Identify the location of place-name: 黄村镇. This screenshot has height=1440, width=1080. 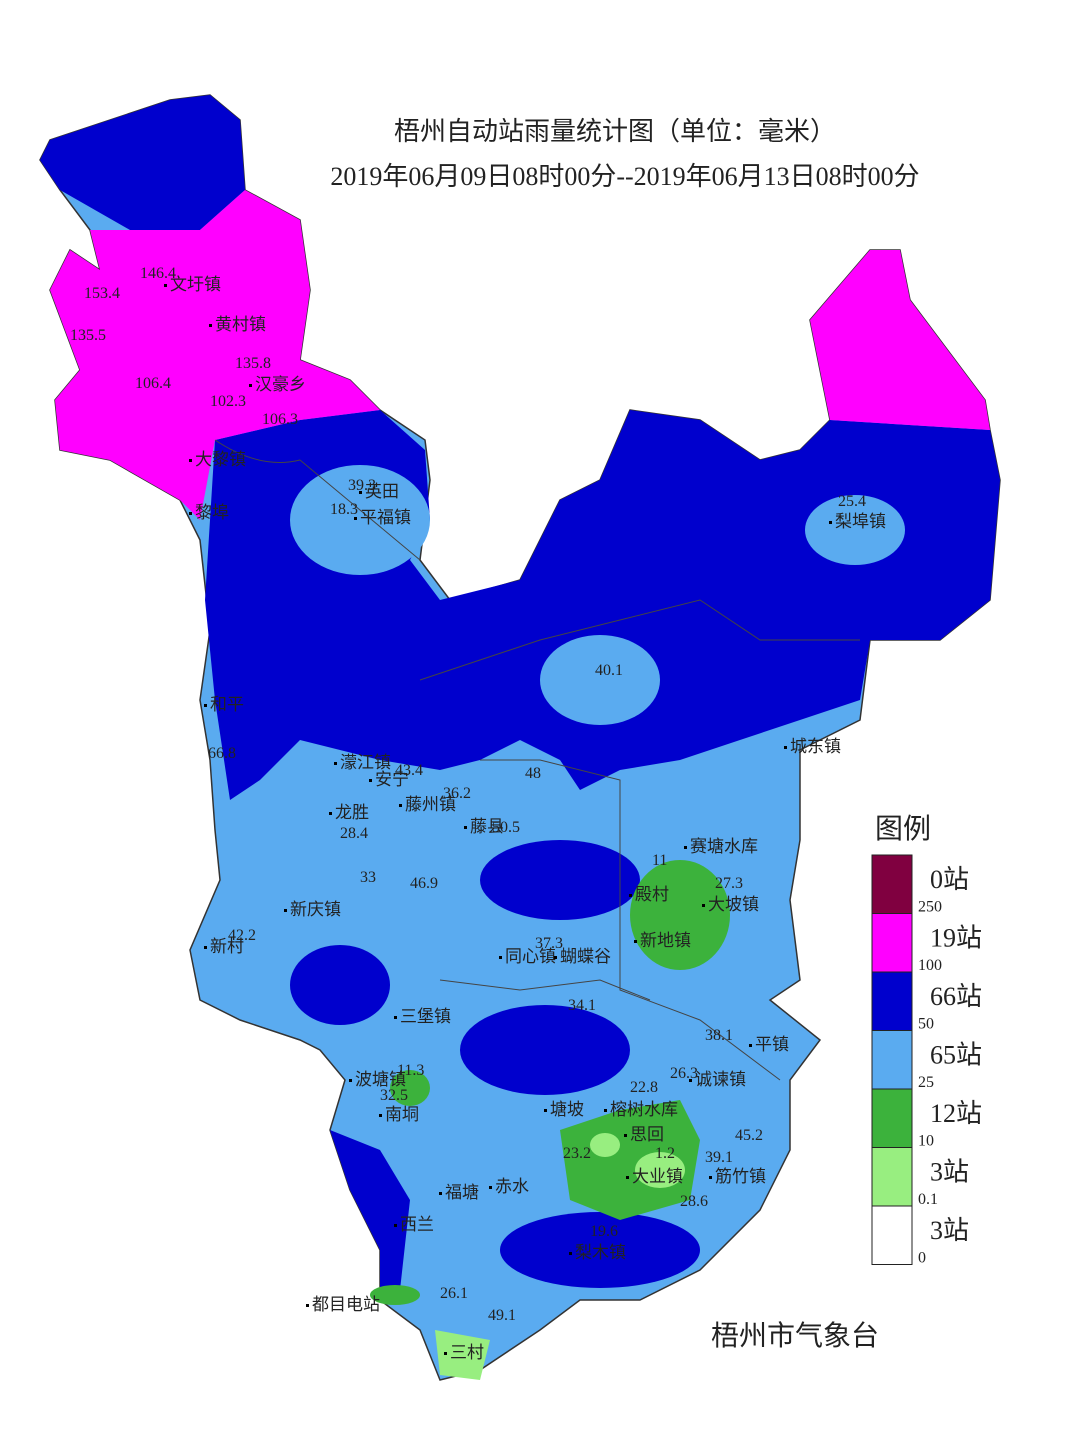
(240, 324).